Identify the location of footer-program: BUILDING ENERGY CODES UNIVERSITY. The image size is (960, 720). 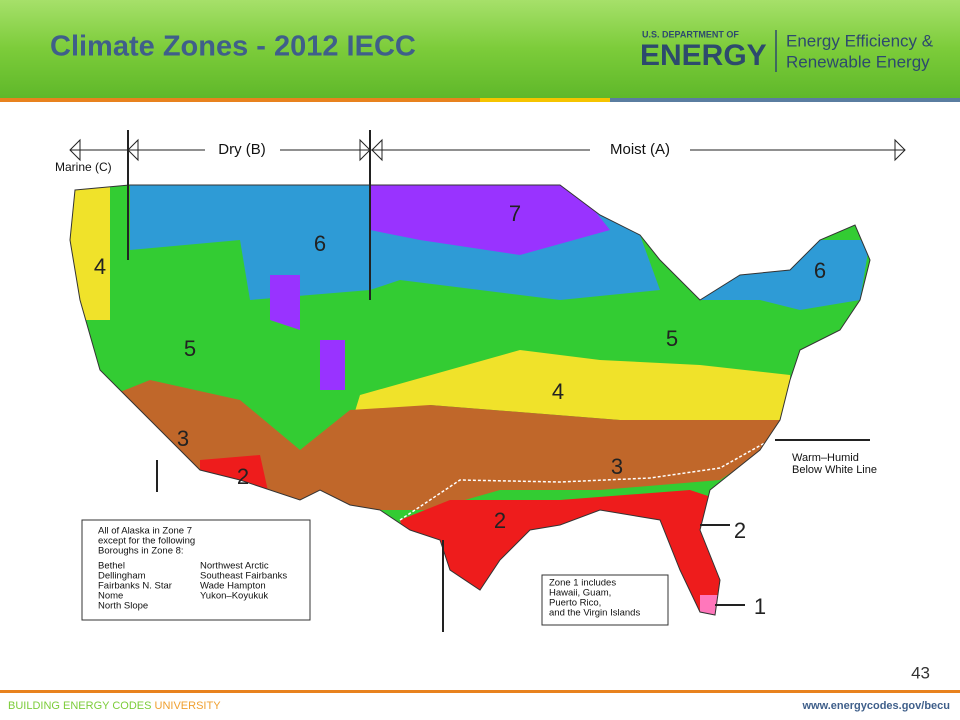
(114, 706).